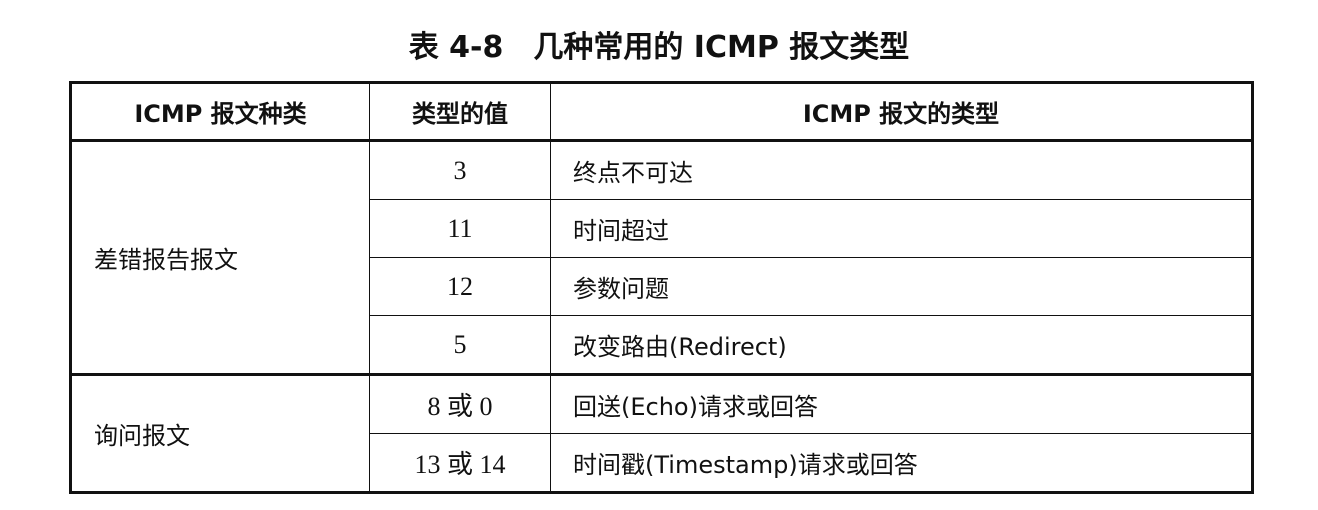 The height and width of the screenshot is (510, 1318). What do you see at coordinates (901, 463) in the screenshot?
I see `type-cell: 时间戳(Timestamp)请求或回答` at bounding box center [901, 463].